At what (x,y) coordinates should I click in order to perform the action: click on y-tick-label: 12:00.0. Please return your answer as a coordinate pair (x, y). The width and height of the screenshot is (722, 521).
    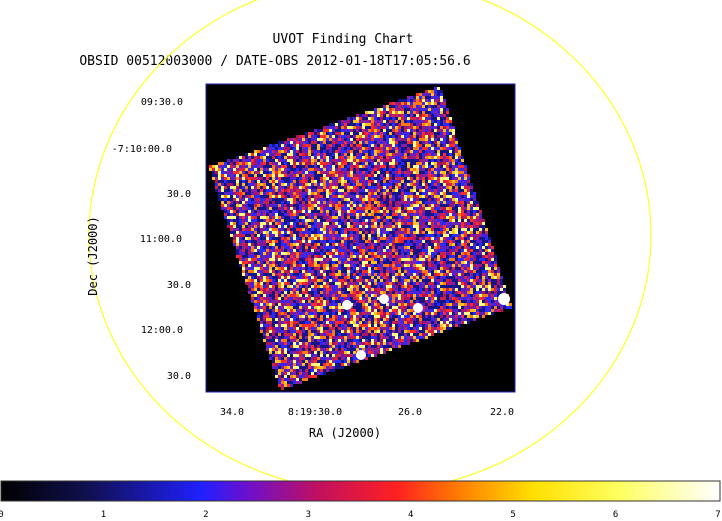
    Looking at the image, I should click on (162, 330).